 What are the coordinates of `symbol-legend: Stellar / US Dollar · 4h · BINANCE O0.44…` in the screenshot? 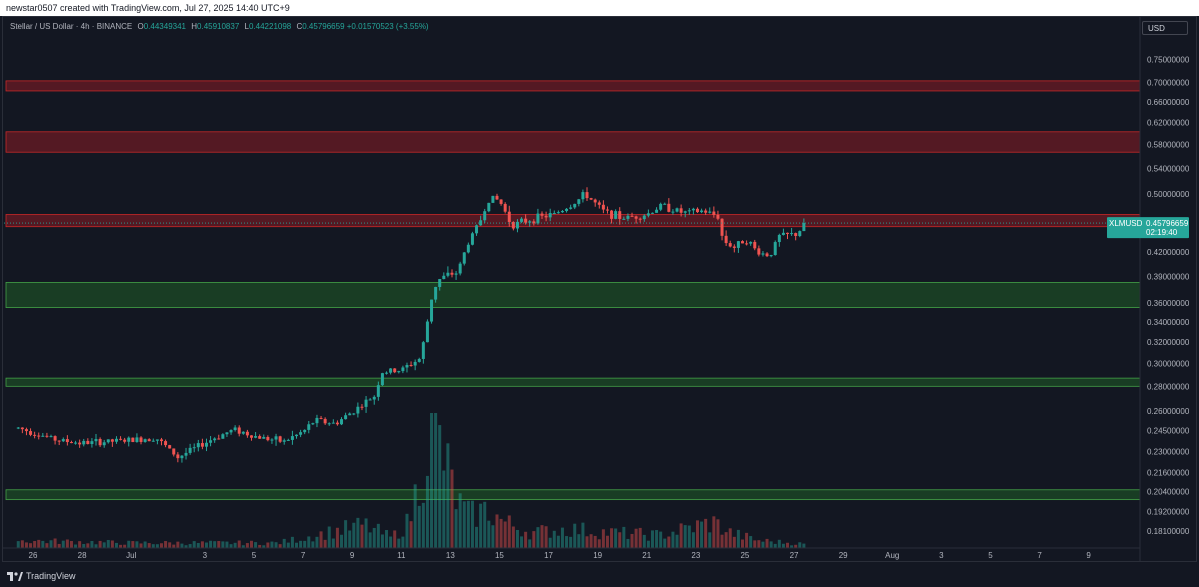 It's located at (219, 26).